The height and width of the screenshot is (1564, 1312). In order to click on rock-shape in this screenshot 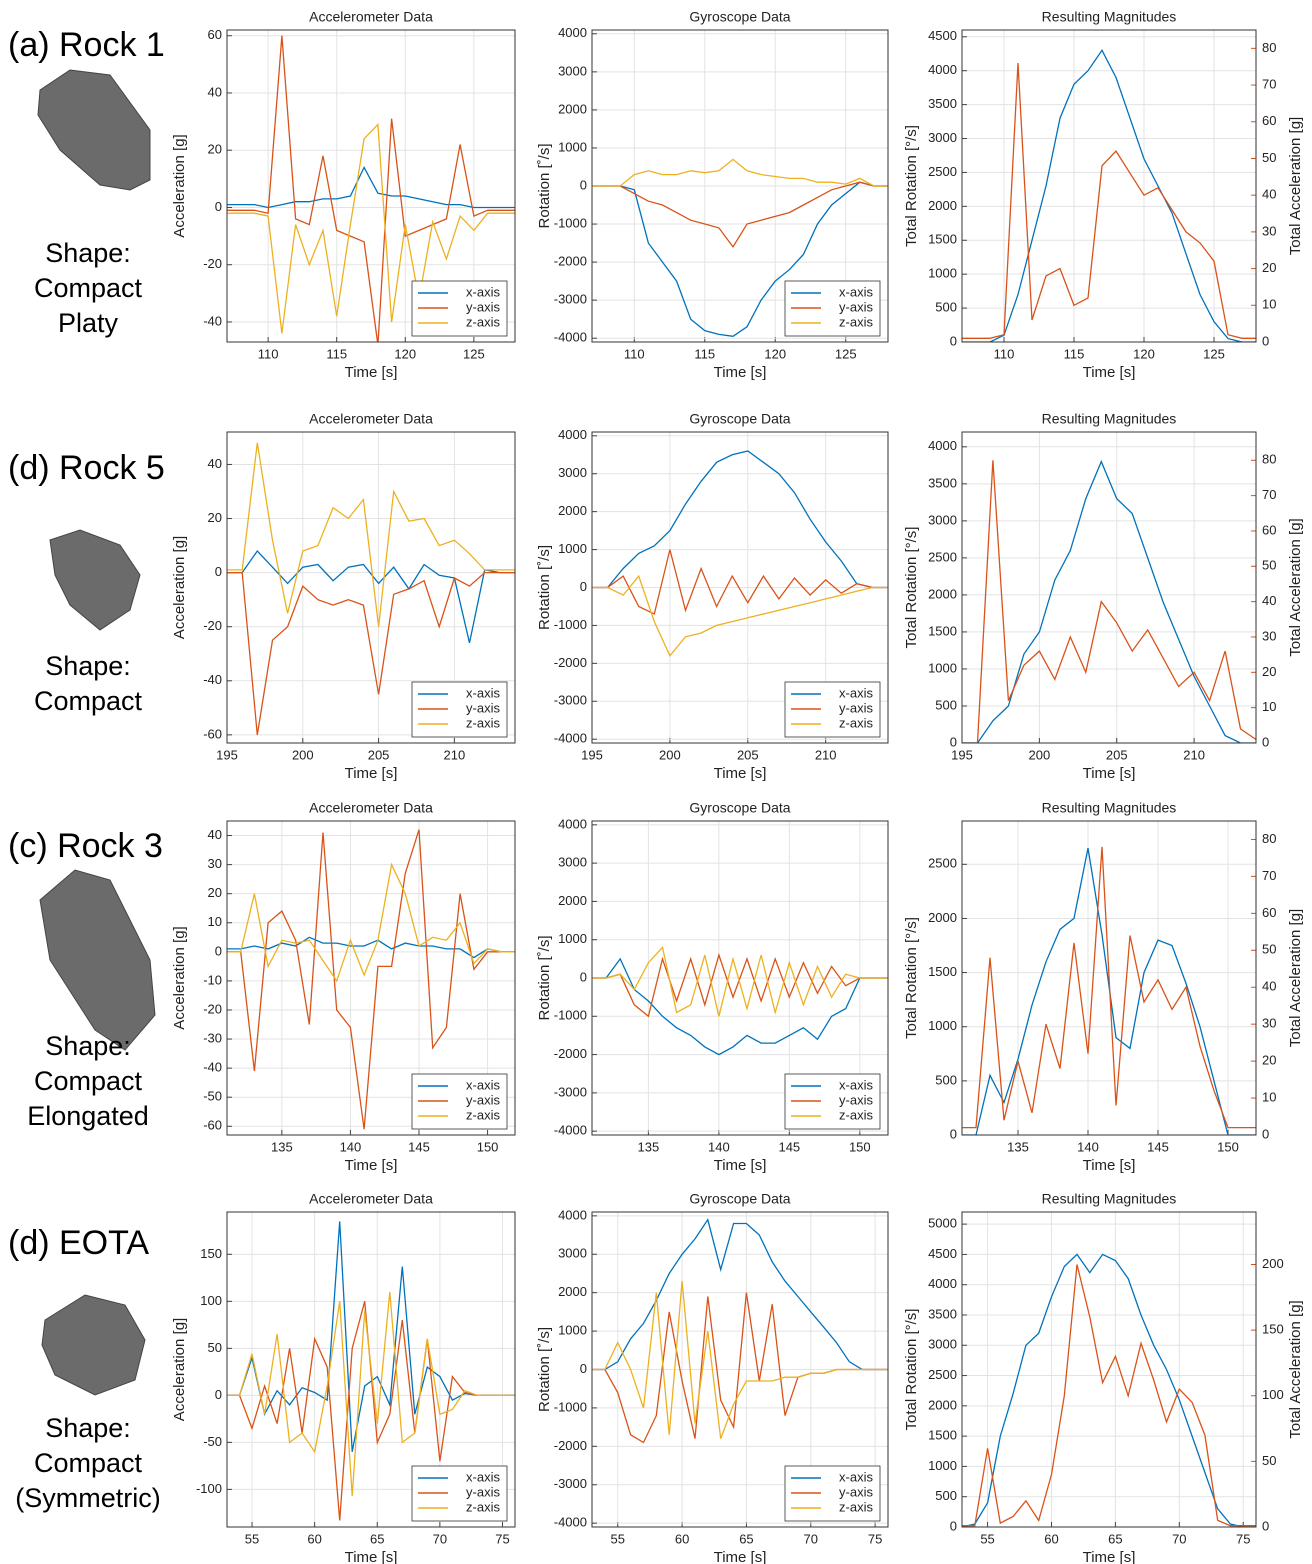, I will do `click(93, 1345)`.